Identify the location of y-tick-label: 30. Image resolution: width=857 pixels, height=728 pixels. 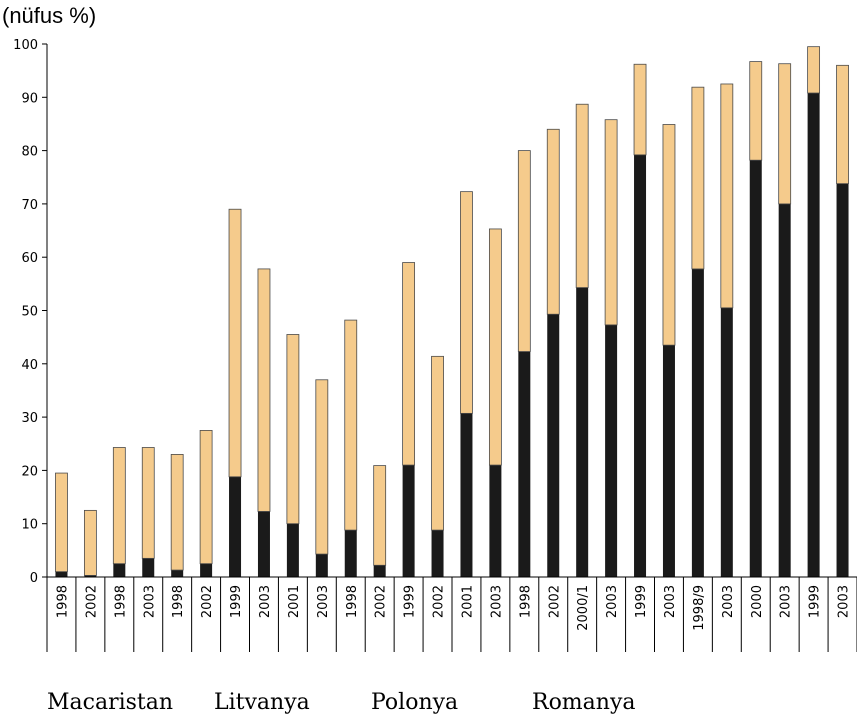
(29, 418).